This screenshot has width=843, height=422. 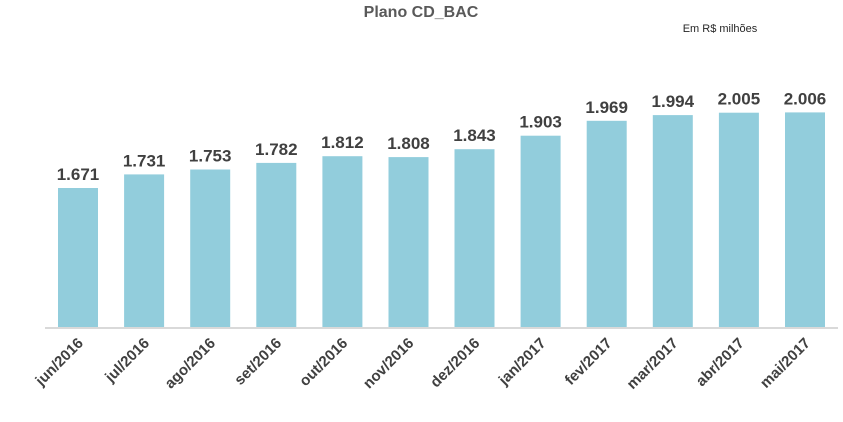 I want to click on x-tick-label-mai-2017: mai/2017, so click(x=785, y=363).